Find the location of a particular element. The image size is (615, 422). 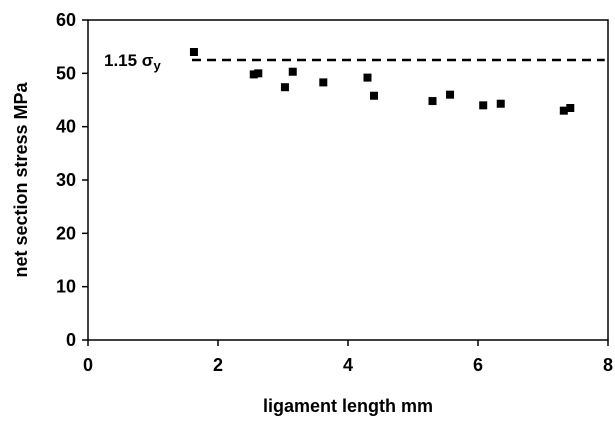

y-tick-label: 30 is located at coordinates (66, 180).